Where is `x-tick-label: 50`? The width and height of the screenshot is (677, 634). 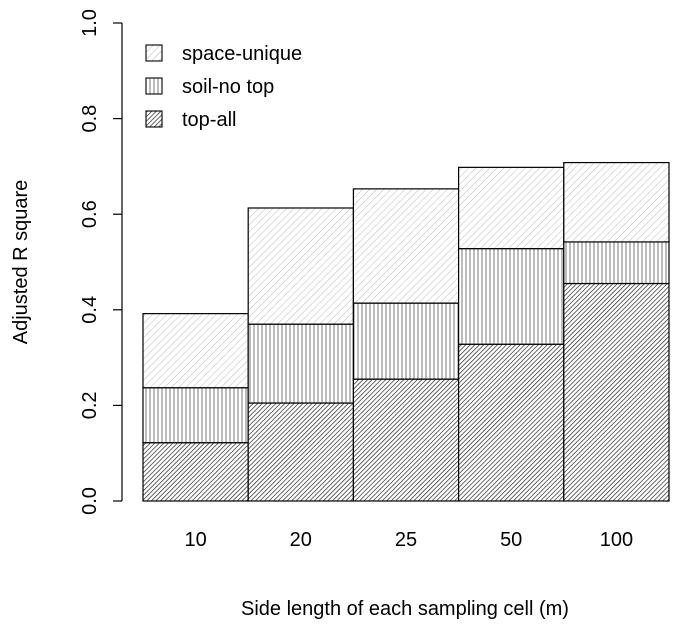 x-tick-label: 50 is located at coordinates (511, 540).